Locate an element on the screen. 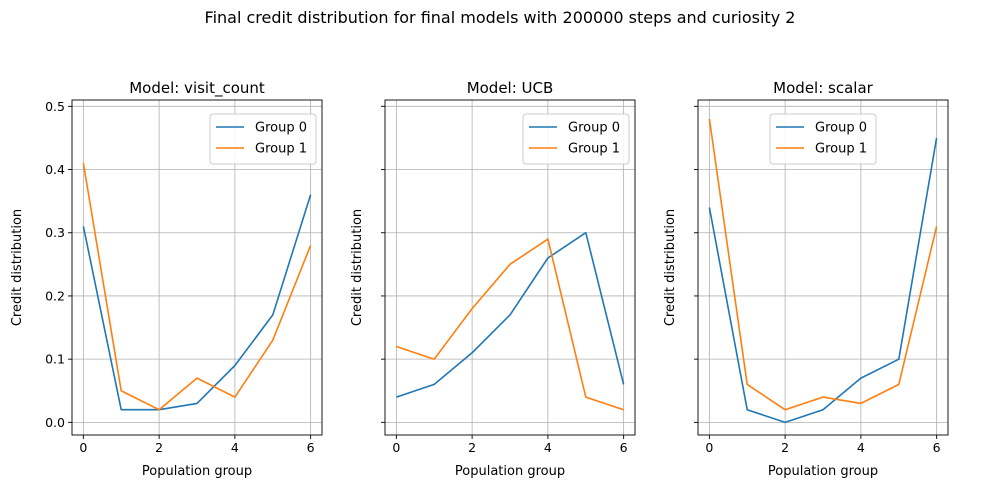  y-tick-label: 0.0 is located at coordinates (55, 422).